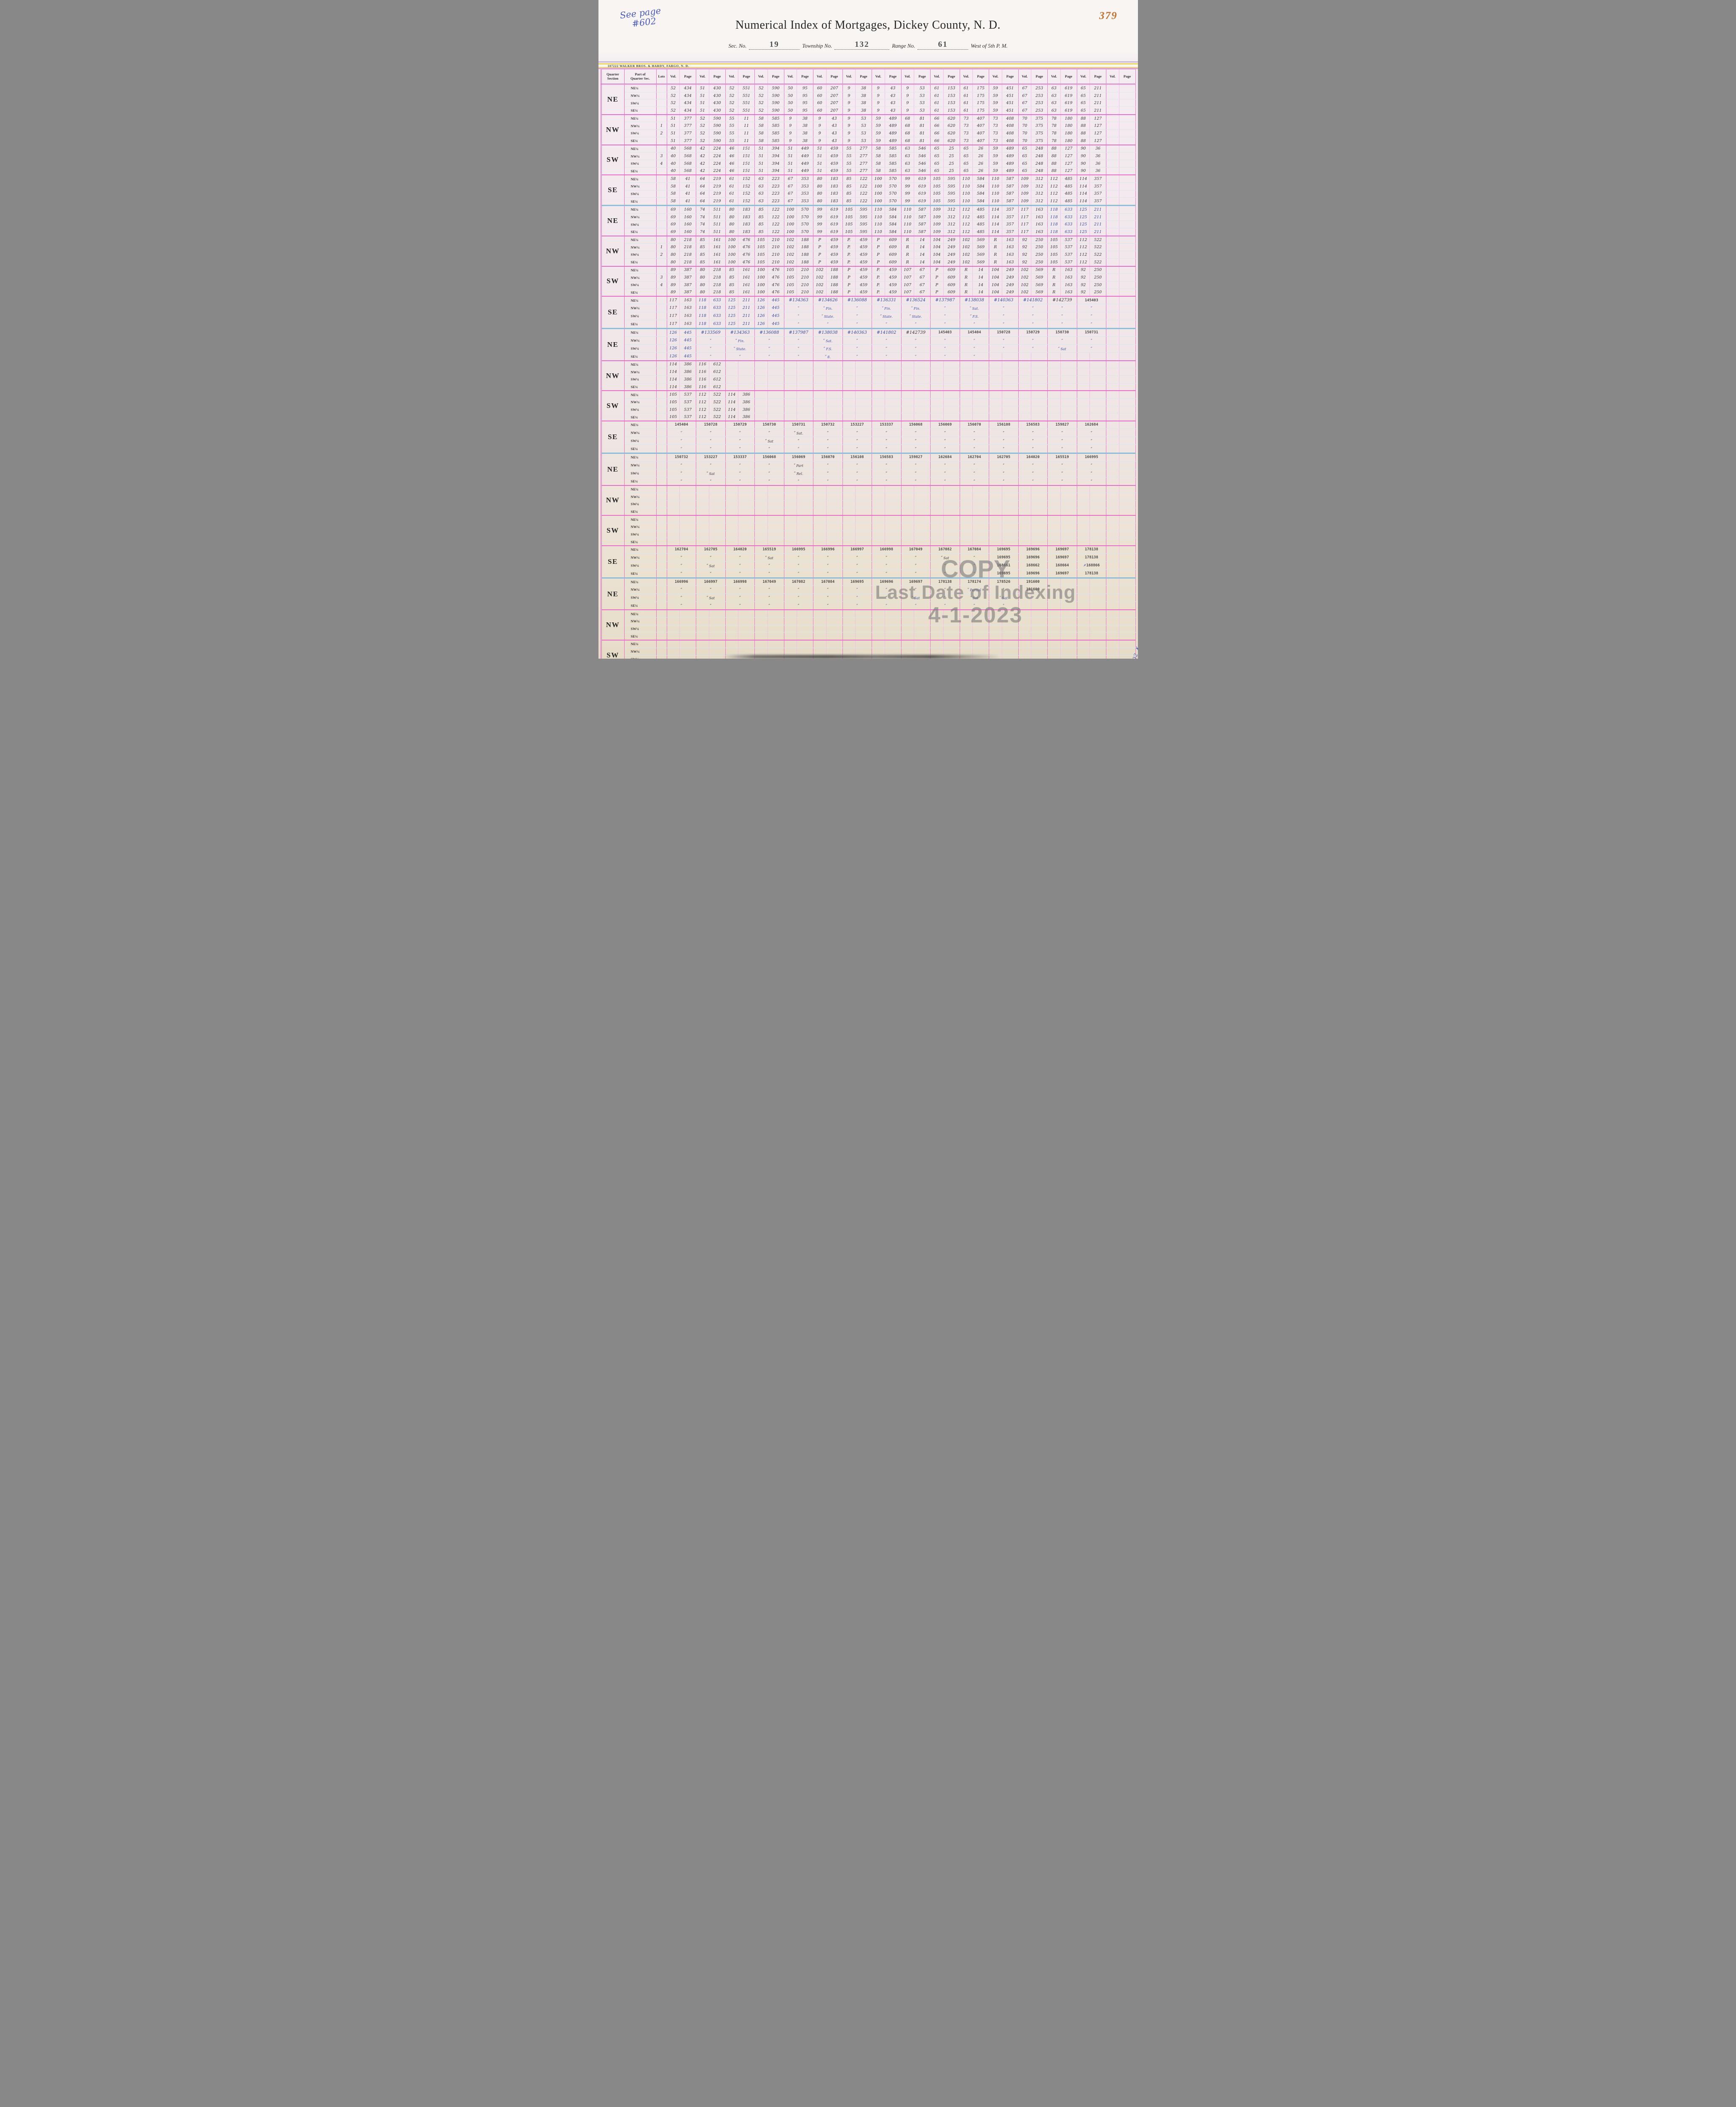 This screenshot has width=1736, height=2107. I want to click on page-cell: 633, so click(1068, 224).